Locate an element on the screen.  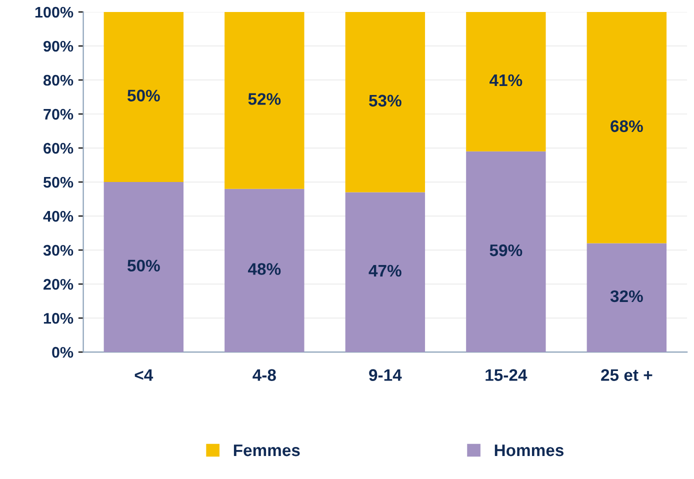
x-tick-label: 4-8 is located at coordinates (264, 375).